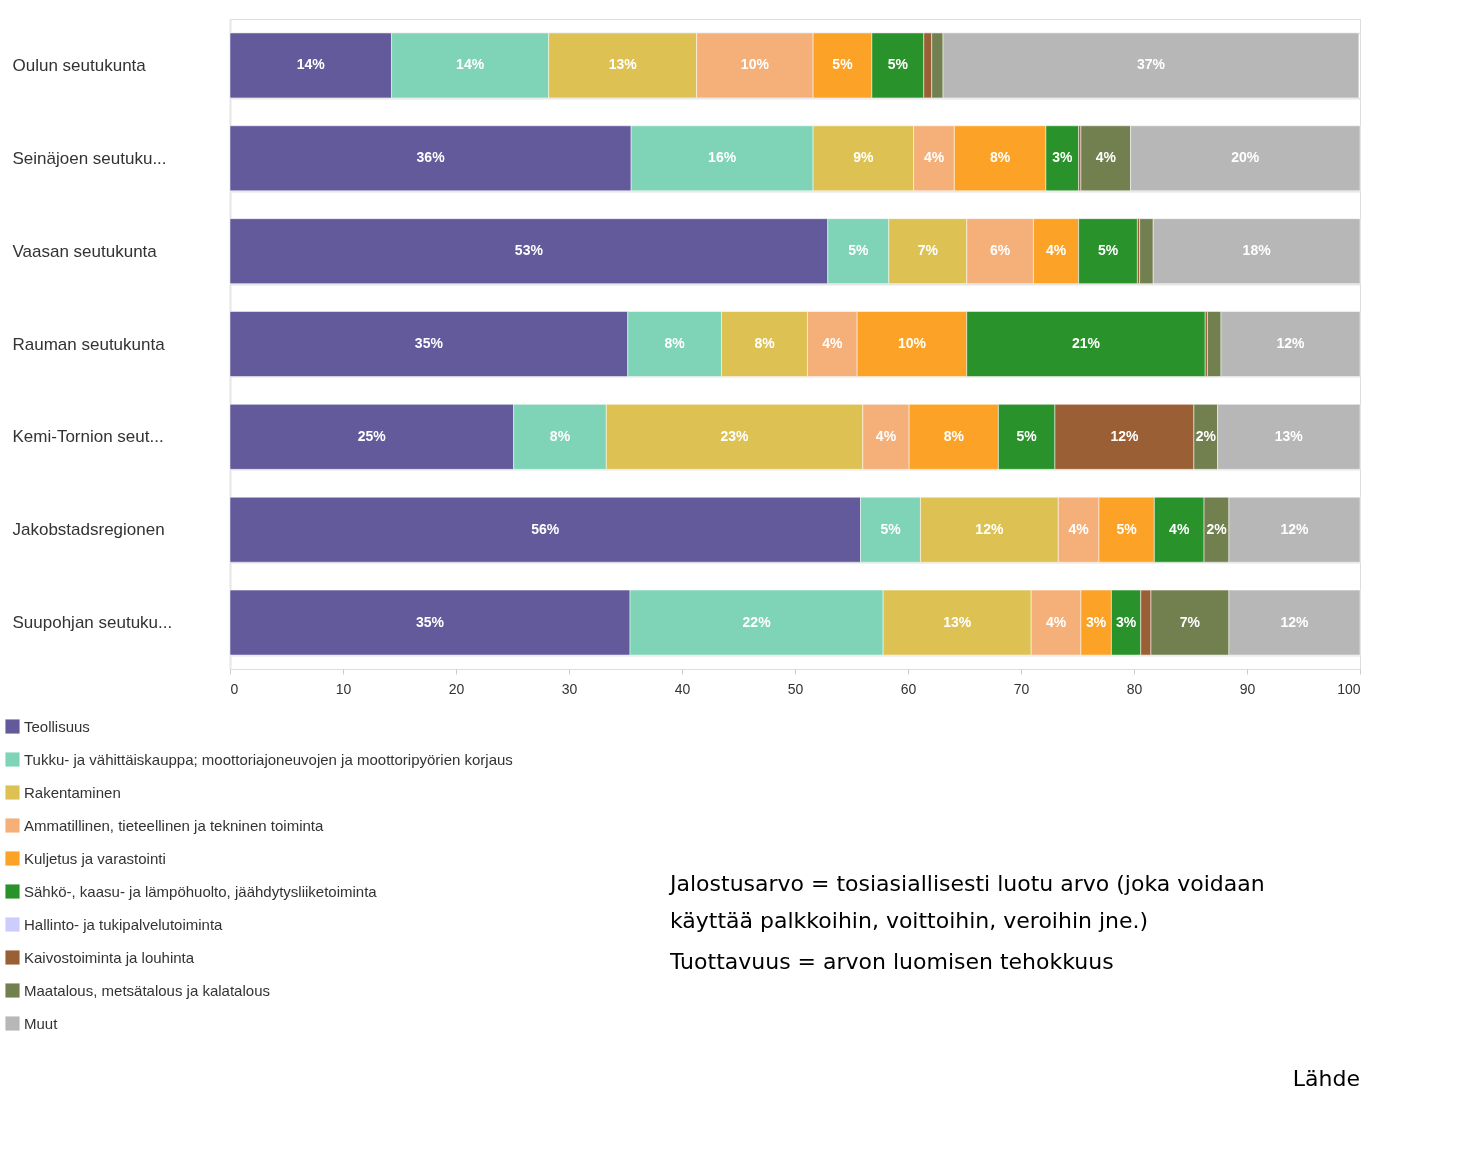 The width and height of the screenshot is (1468, 1159). I want to click on data-label: 37%, so click(1151, 64).